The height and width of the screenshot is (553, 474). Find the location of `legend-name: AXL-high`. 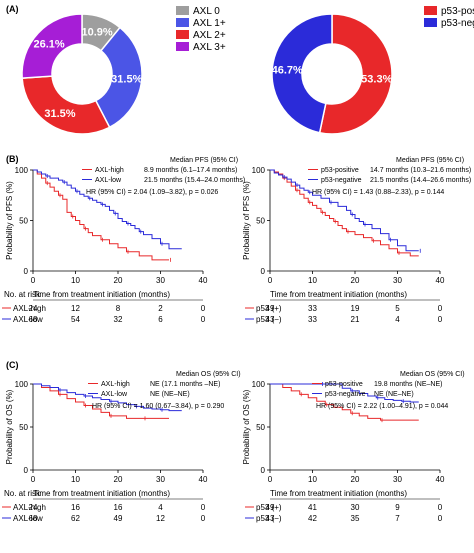

legend-name: AXL-high is located at coordinates (115, 384).